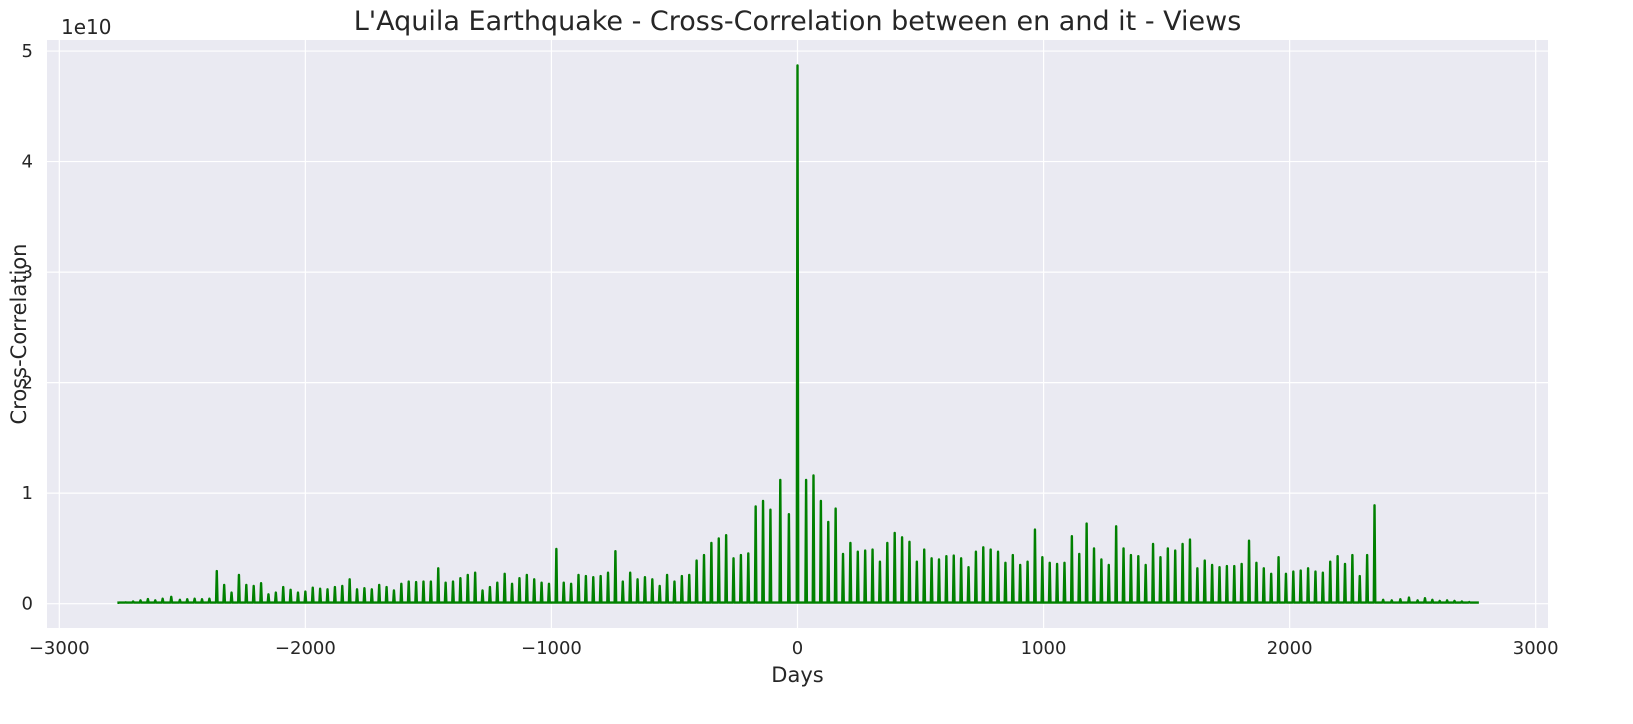 This screenshot has width=1633, height=724. Describe the element at coordinates (27, 493) in the screenshot. I see `y-tick-label: 1` at that location.